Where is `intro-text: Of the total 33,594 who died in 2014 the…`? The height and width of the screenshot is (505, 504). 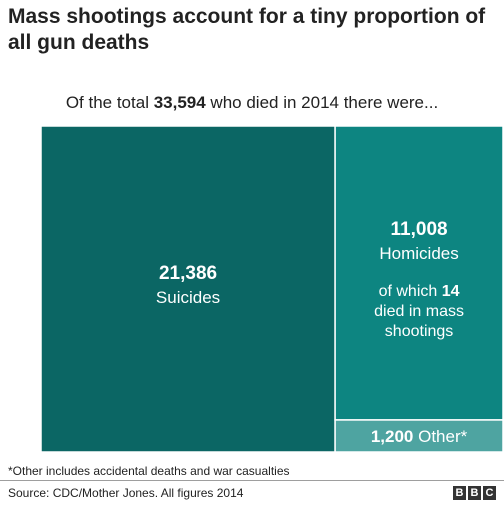 intro-text: Of the total 33,594 who died in 2014 the… is located at coordinates (252, 103).